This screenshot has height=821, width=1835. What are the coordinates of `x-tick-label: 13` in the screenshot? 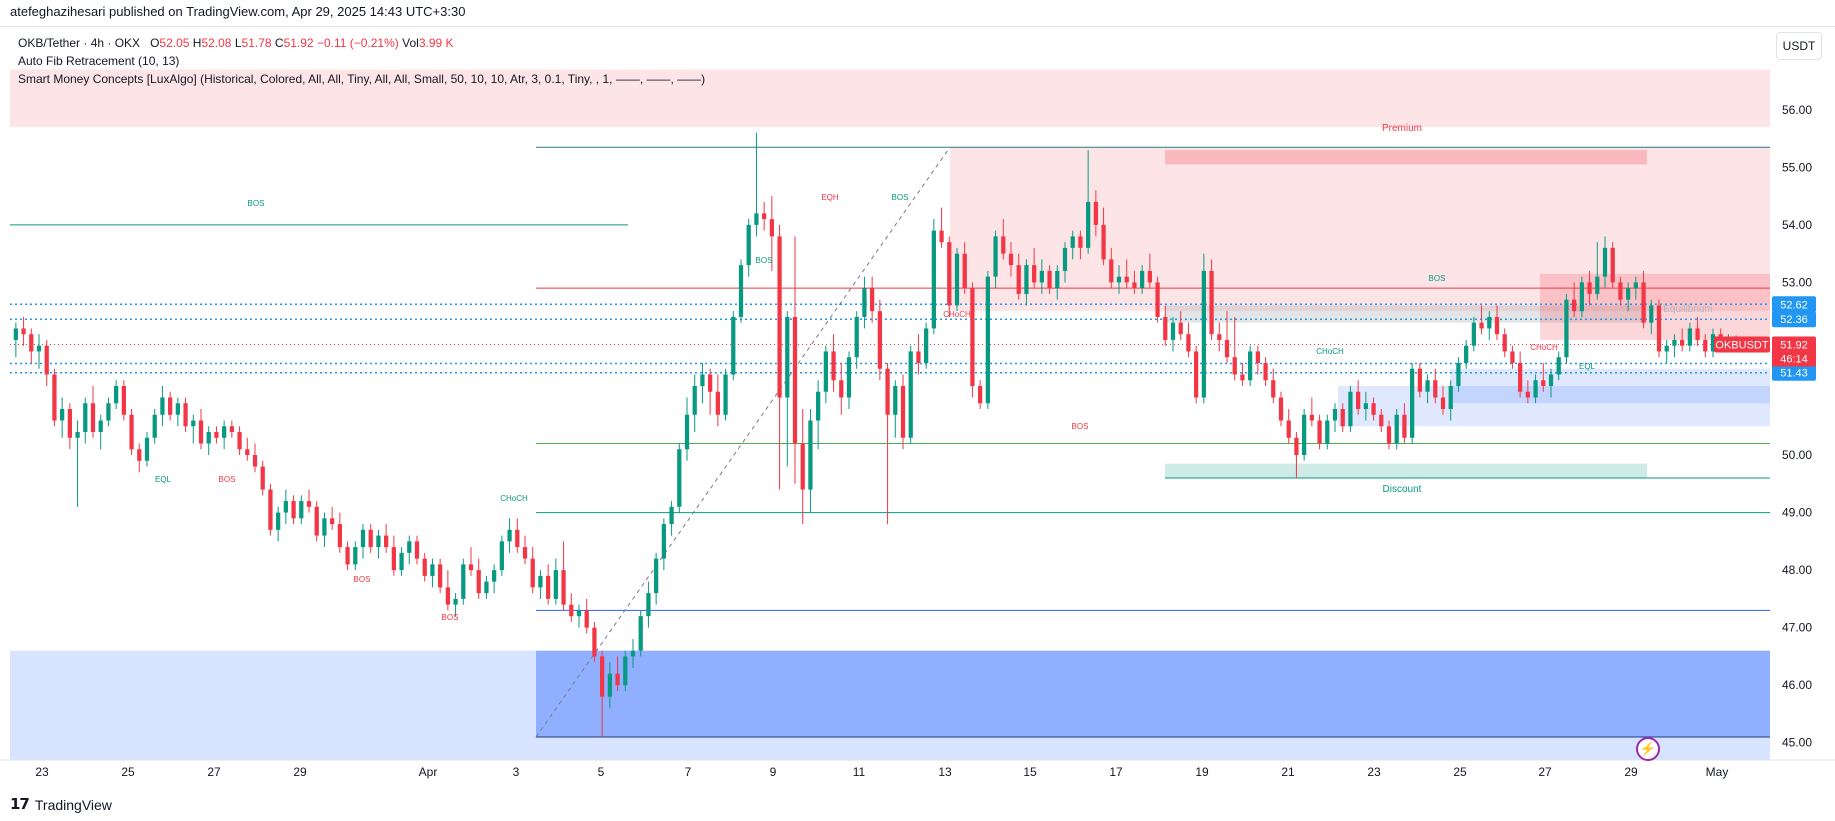 It's located at (945, 772).